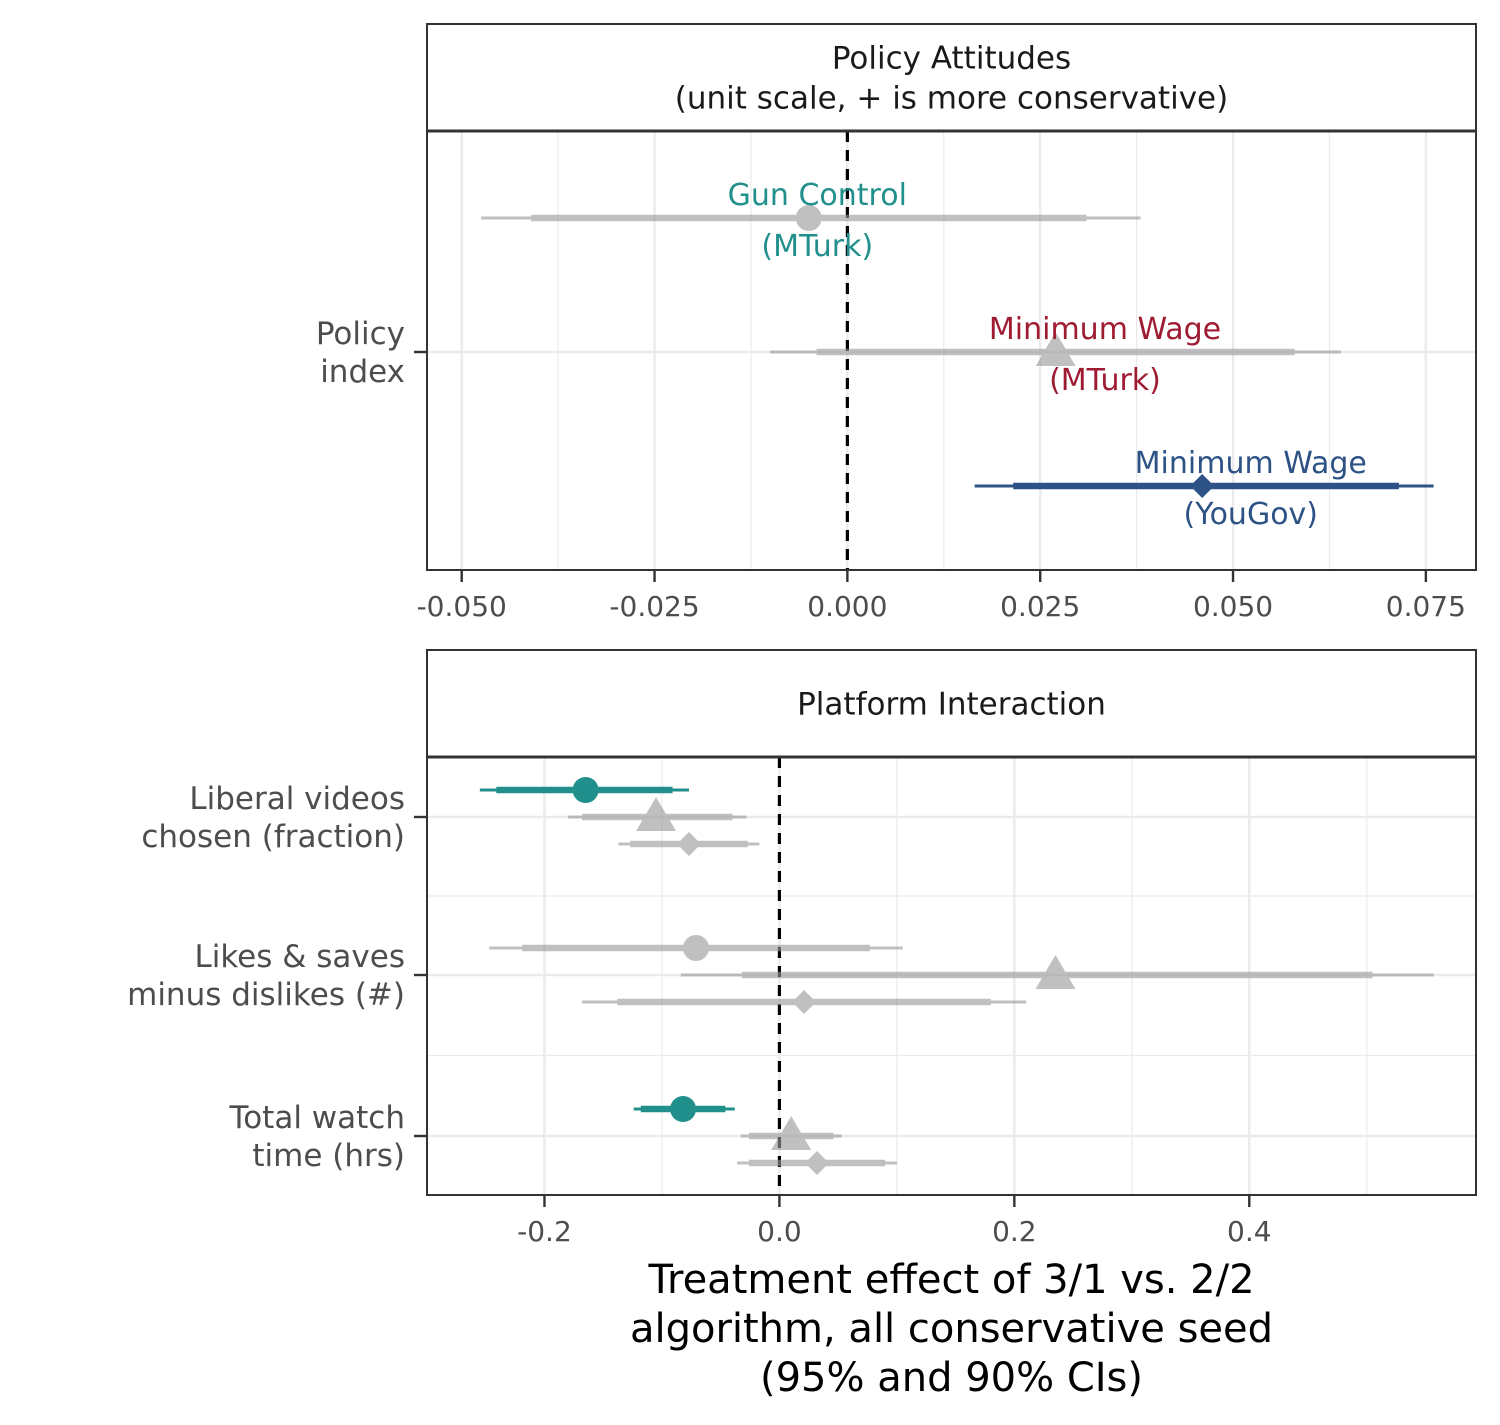 Image resolution: width=1500 pixels, height=1425 pixels. I want to click on x-axis-title-line: (95% and 90% CIs), so click(951, 1378).